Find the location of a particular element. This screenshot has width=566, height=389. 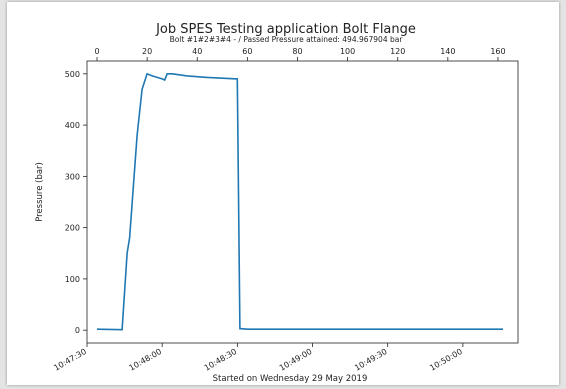

bottom-x-tick-label: 10:48:00 is located at coordinates (146, 360).